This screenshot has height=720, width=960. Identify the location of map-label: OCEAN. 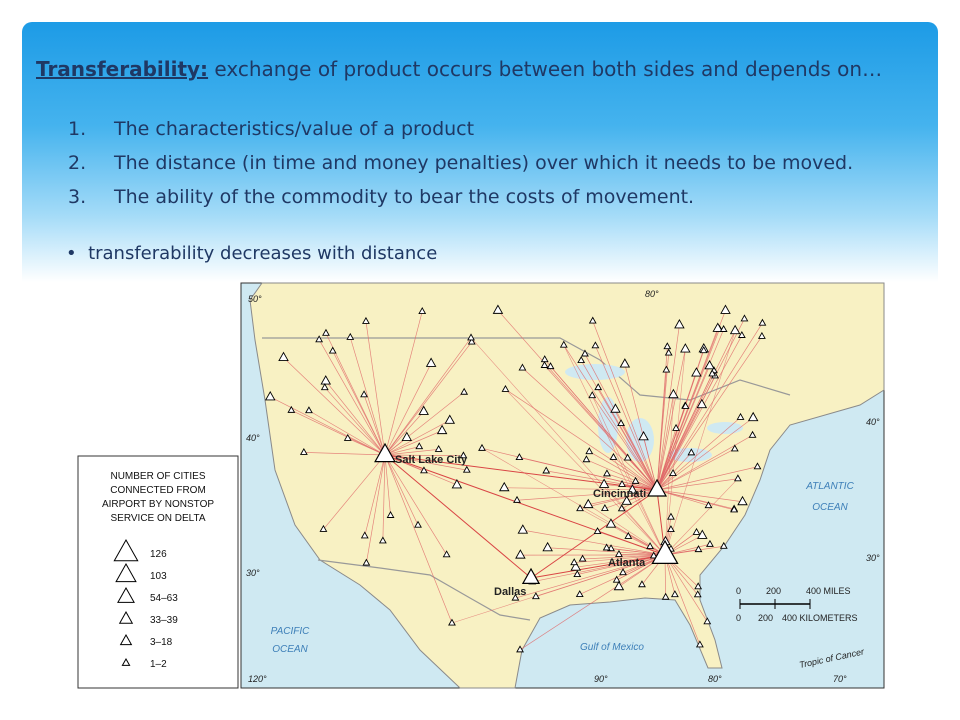
(830, 507).